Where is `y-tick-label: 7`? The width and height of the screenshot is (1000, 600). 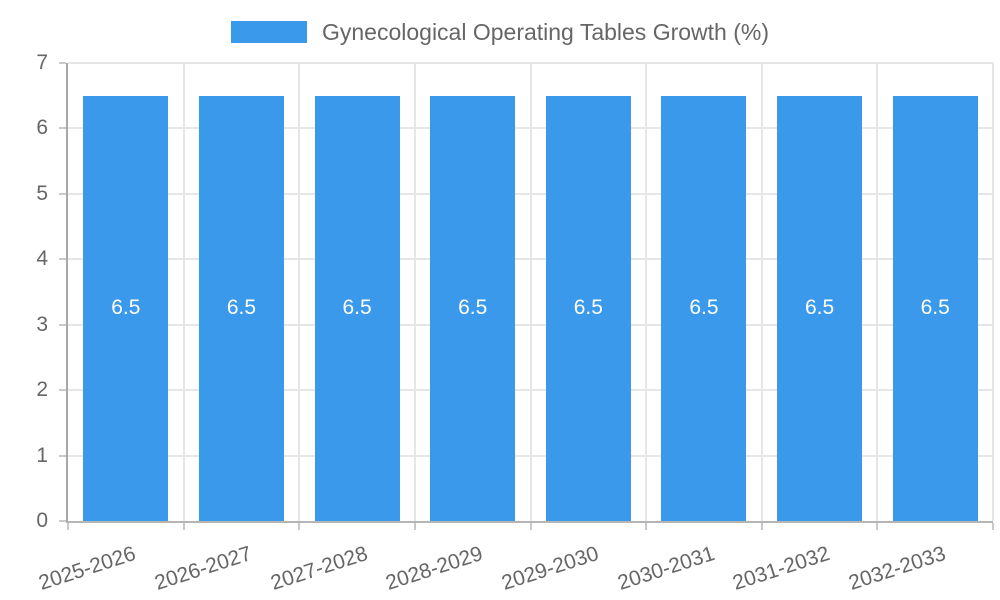 y-tick-label: 7 is located at coordinates (42, 62).